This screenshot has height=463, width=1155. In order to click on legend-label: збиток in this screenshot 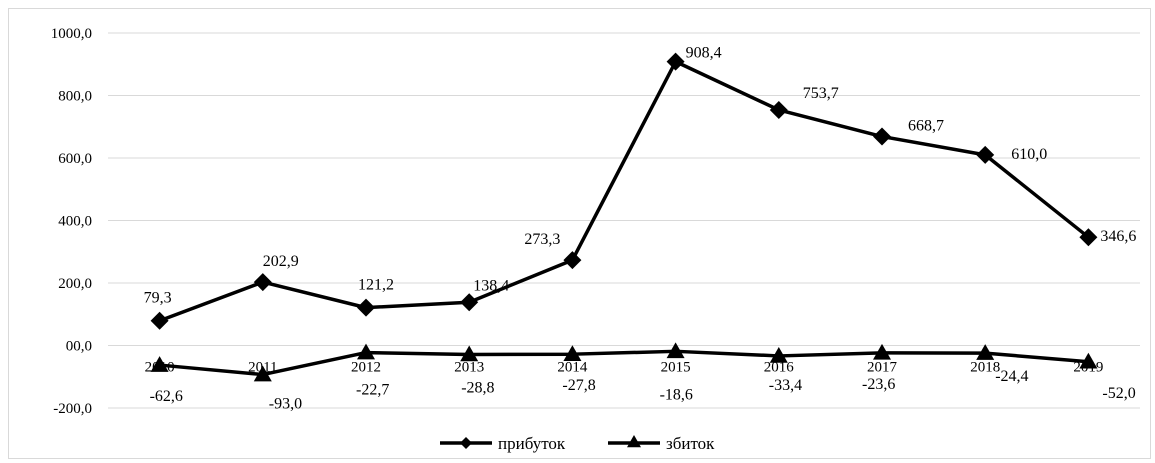, I will do `click(690, 443)`.